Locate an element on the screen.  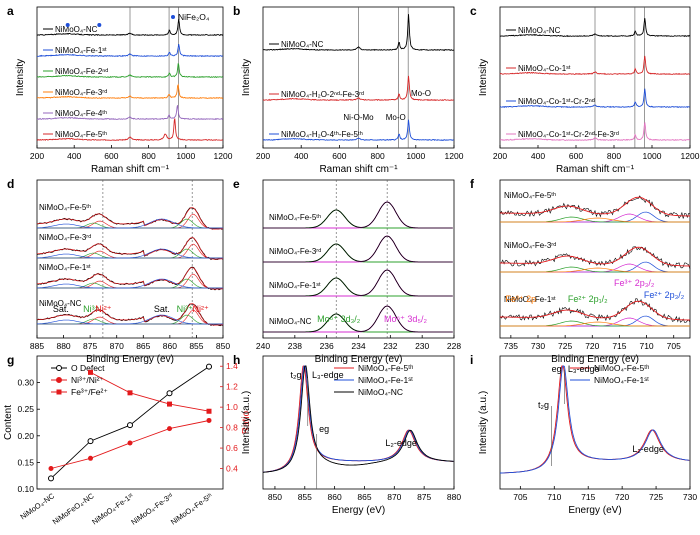
y2-tick-label: 1.2 is located at coordinates (232, 387).